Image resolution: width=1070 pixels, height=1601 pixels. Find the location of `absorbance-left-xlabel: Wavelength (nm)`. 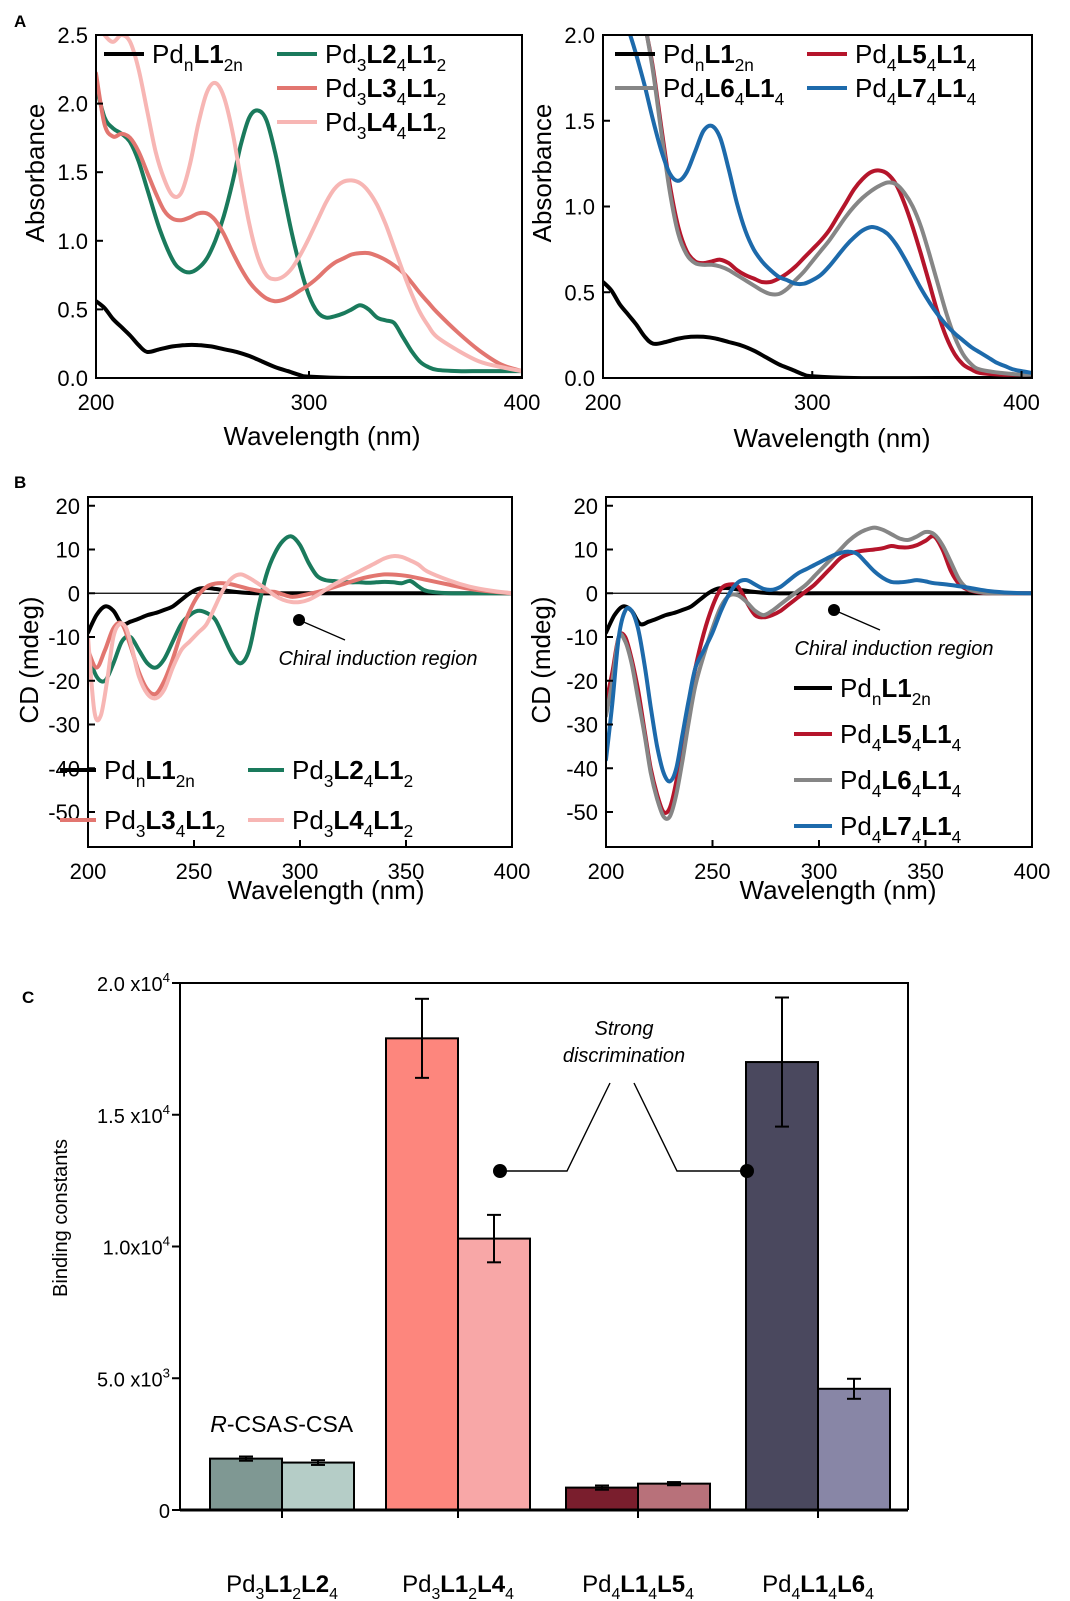

absorbance-left-xlabel: Wavelength (nm) is located at coordinates (322, 436).